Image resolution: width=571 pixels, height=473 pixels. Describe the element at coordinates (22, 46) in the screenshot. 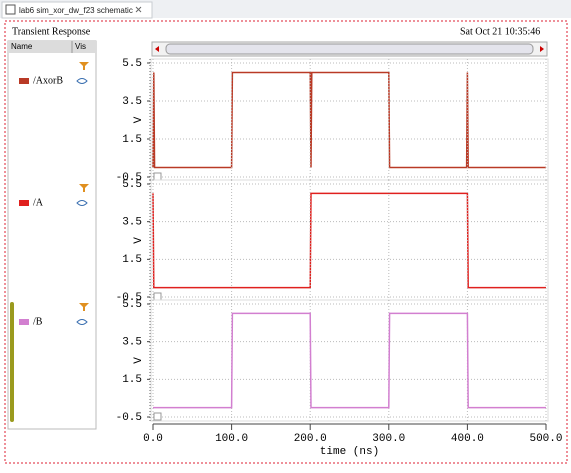

I see `column-name: Name` at that location.